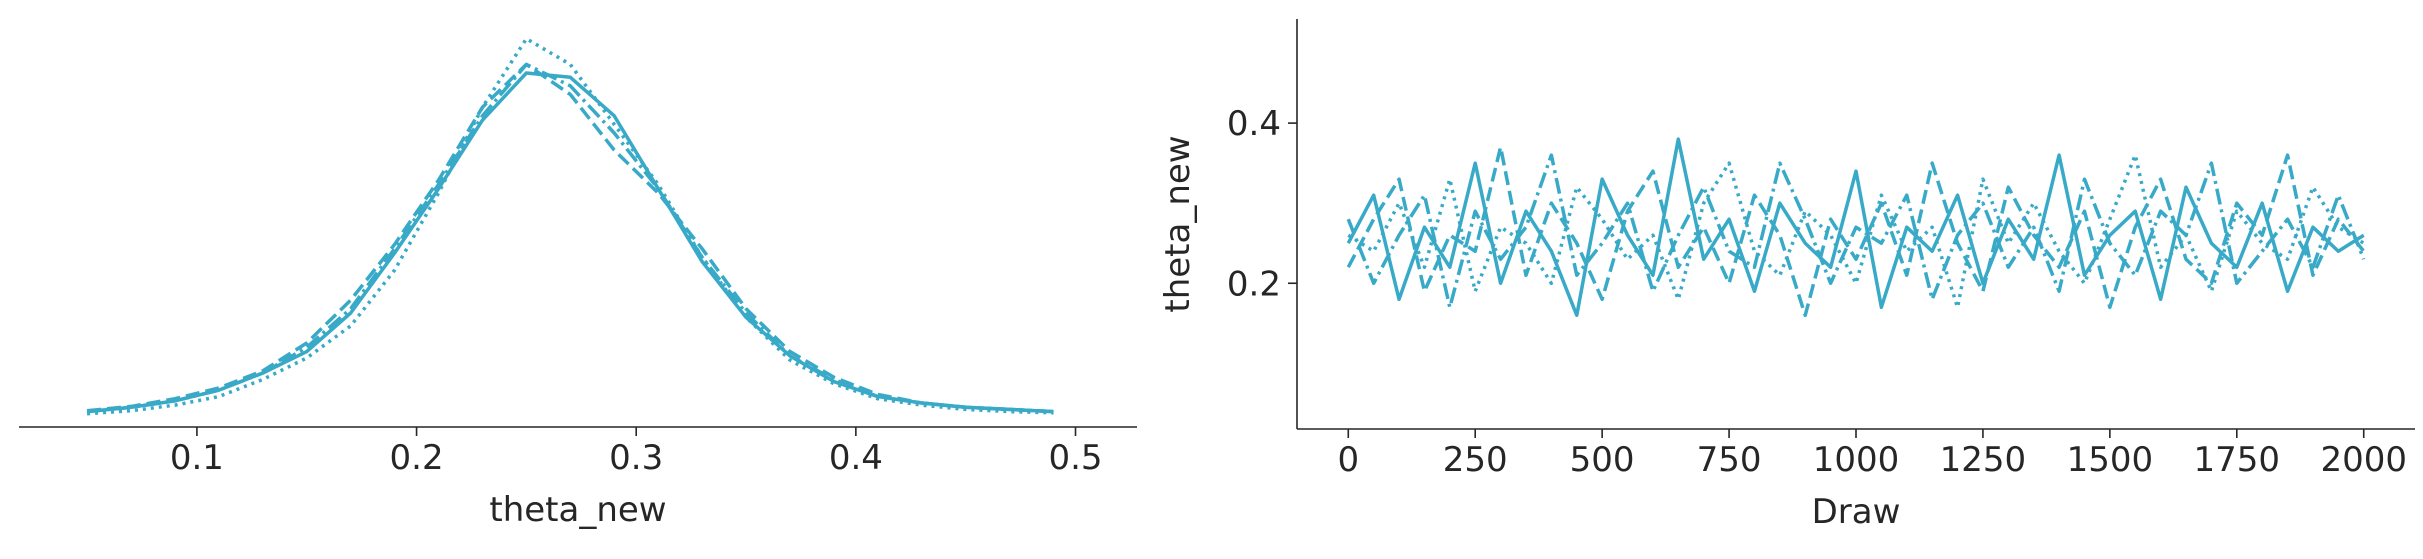 This screenshot has width=2423, height=559. Describe the element at coordinates (1178, 223) in the screenshot. I see `y-axis-label: theta_new` at that location.